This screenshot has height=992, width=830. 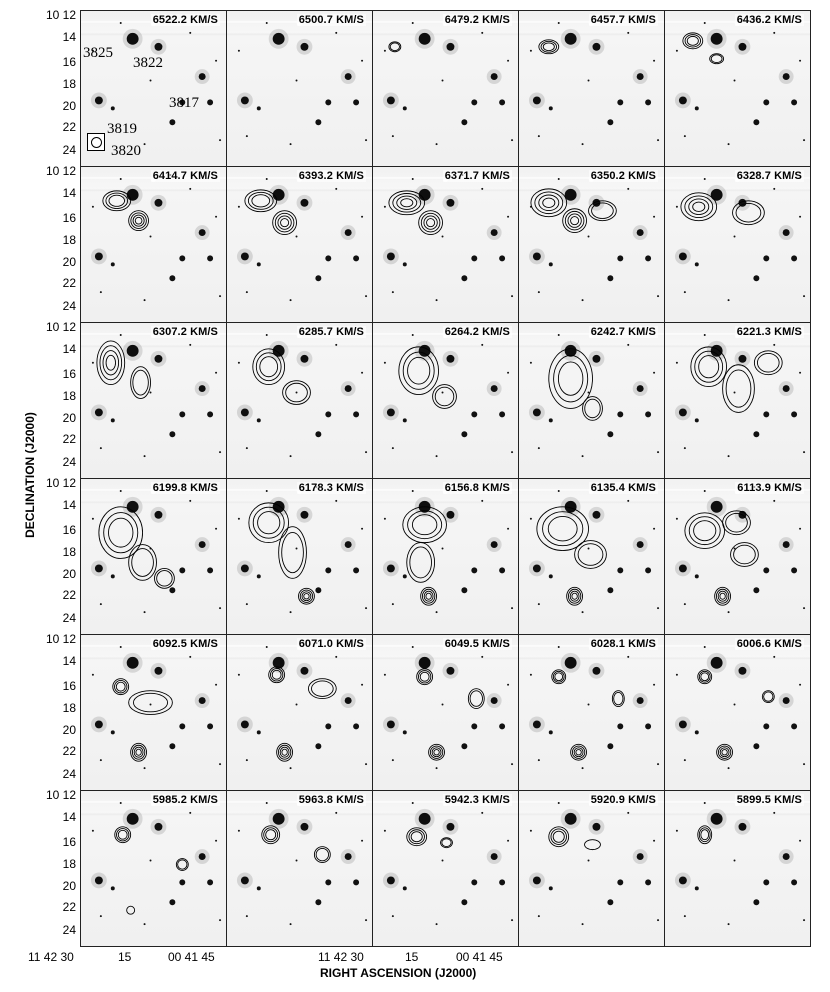 What do you see at coordinates (769, 20) in the screenshot?
I see `velocity-label: 6436.2 KM/S` at bounding box center [769, 20].